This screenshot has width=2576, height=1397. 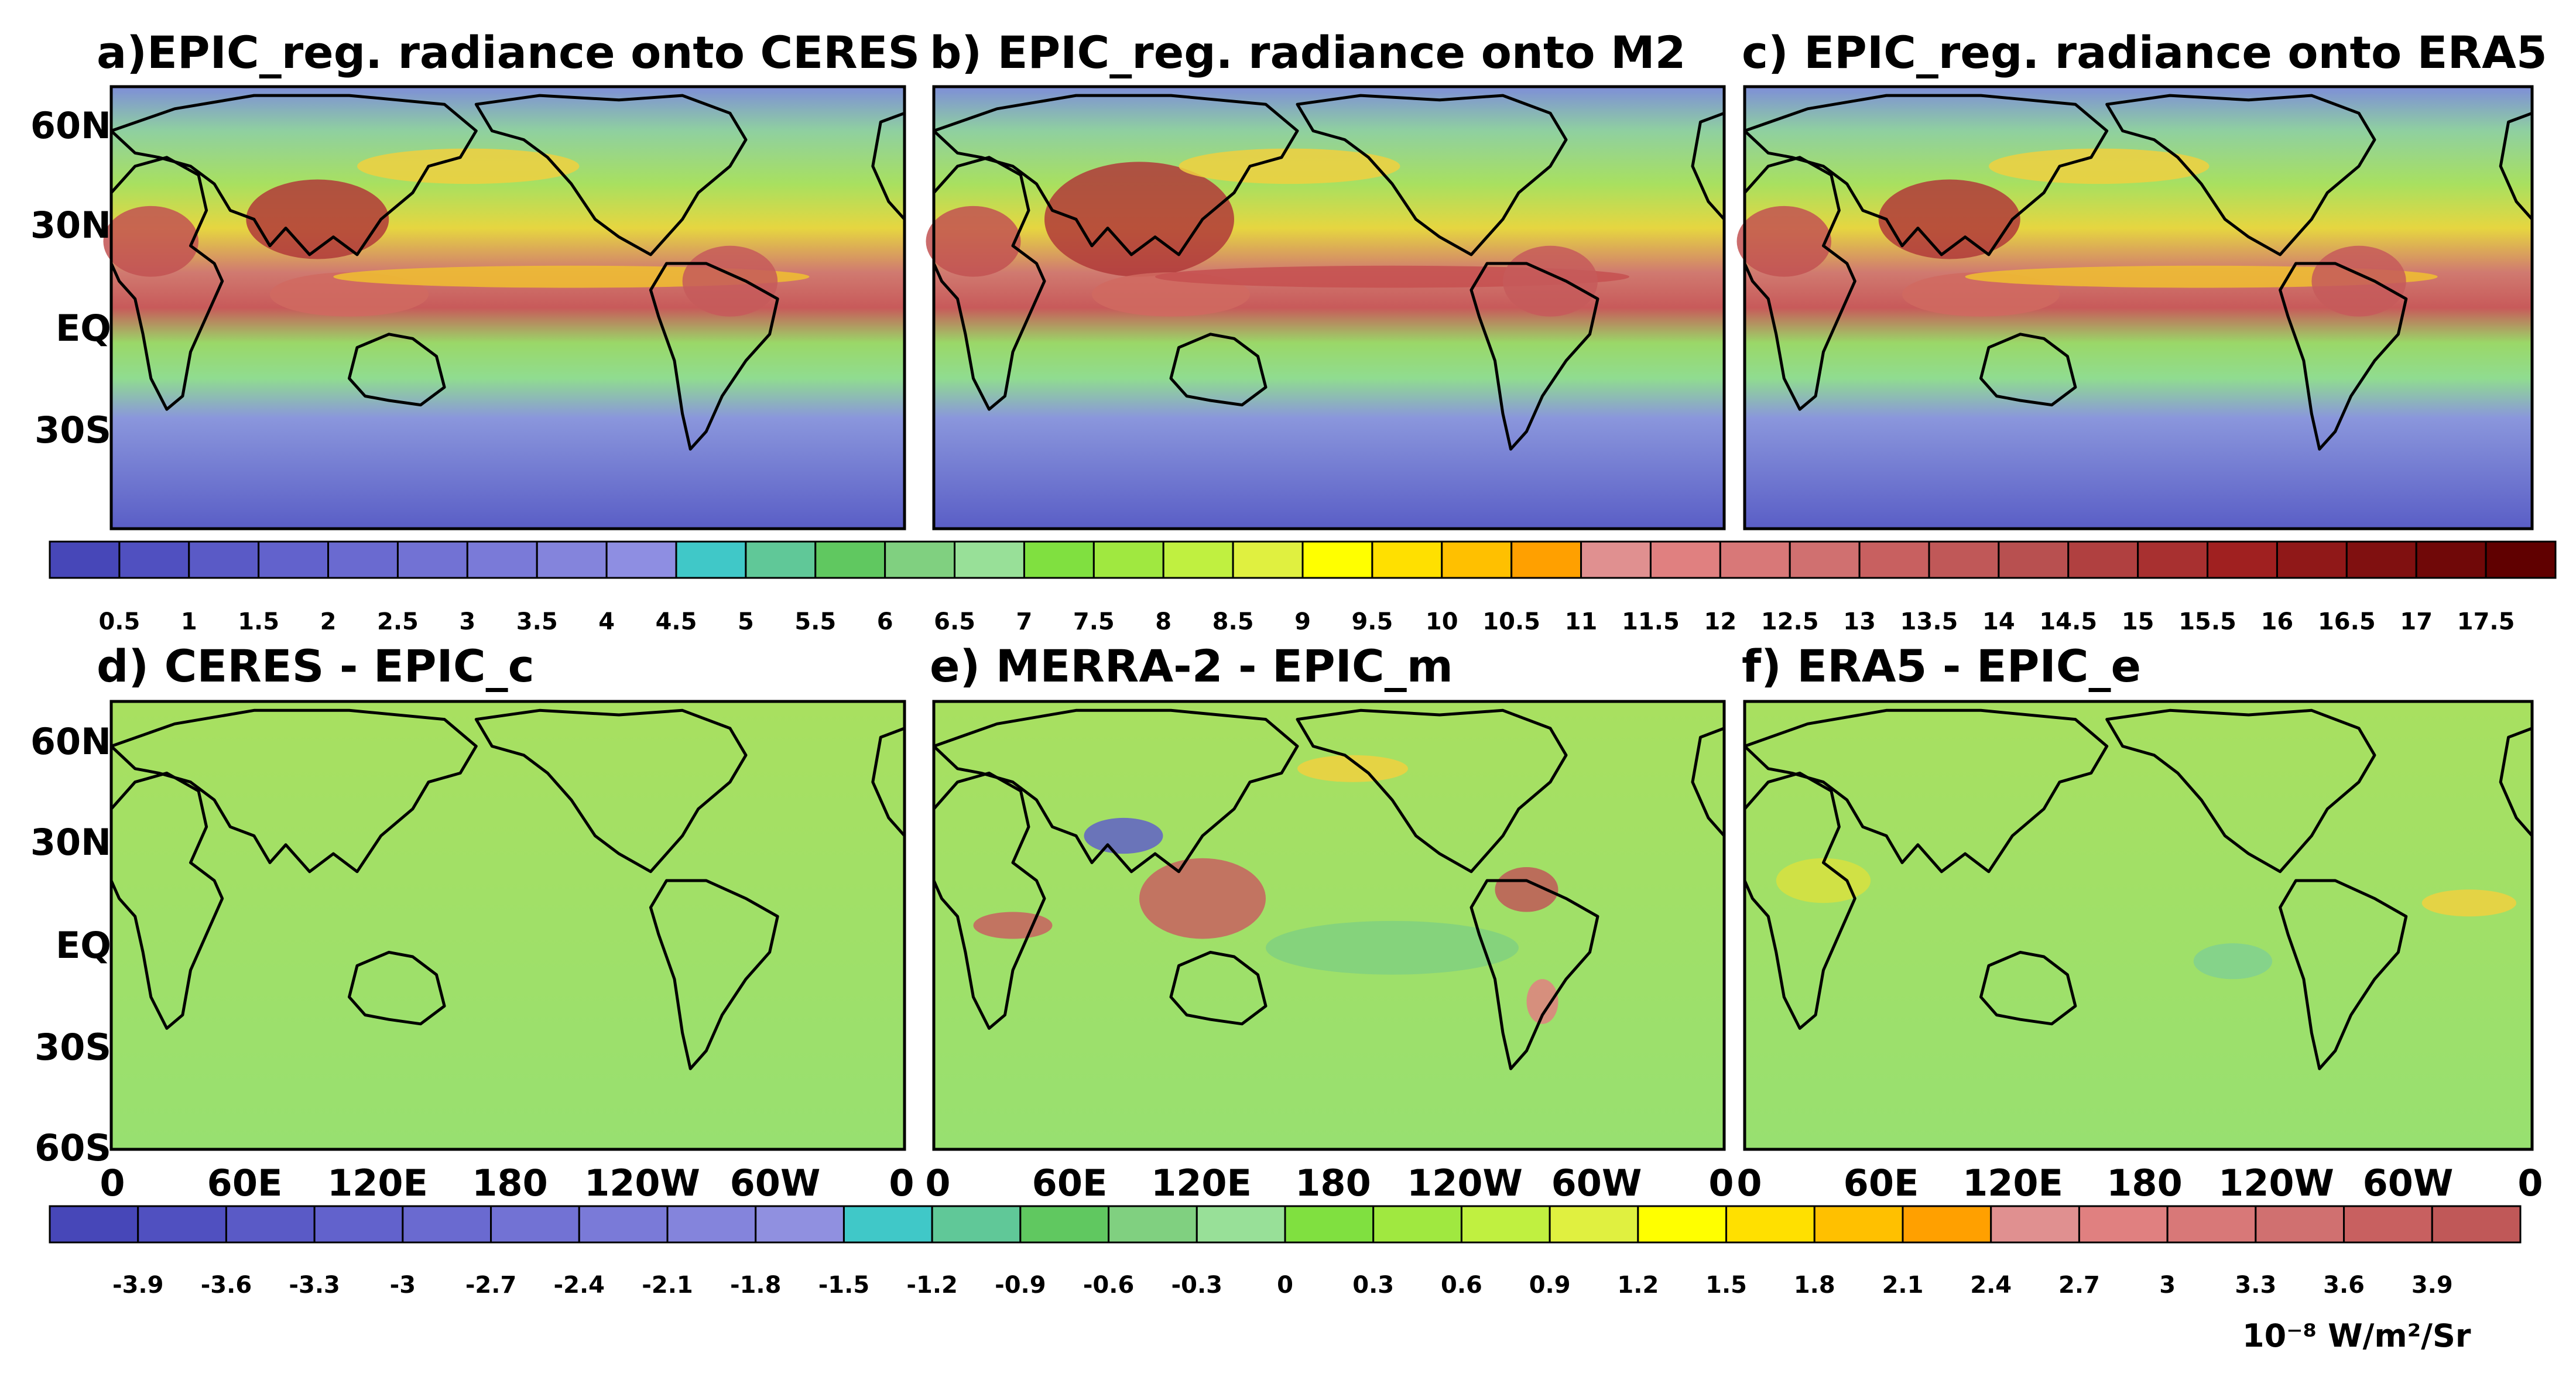 I want to click on colorbar-top-tick-label: 9, so click(x=1302, y=621).